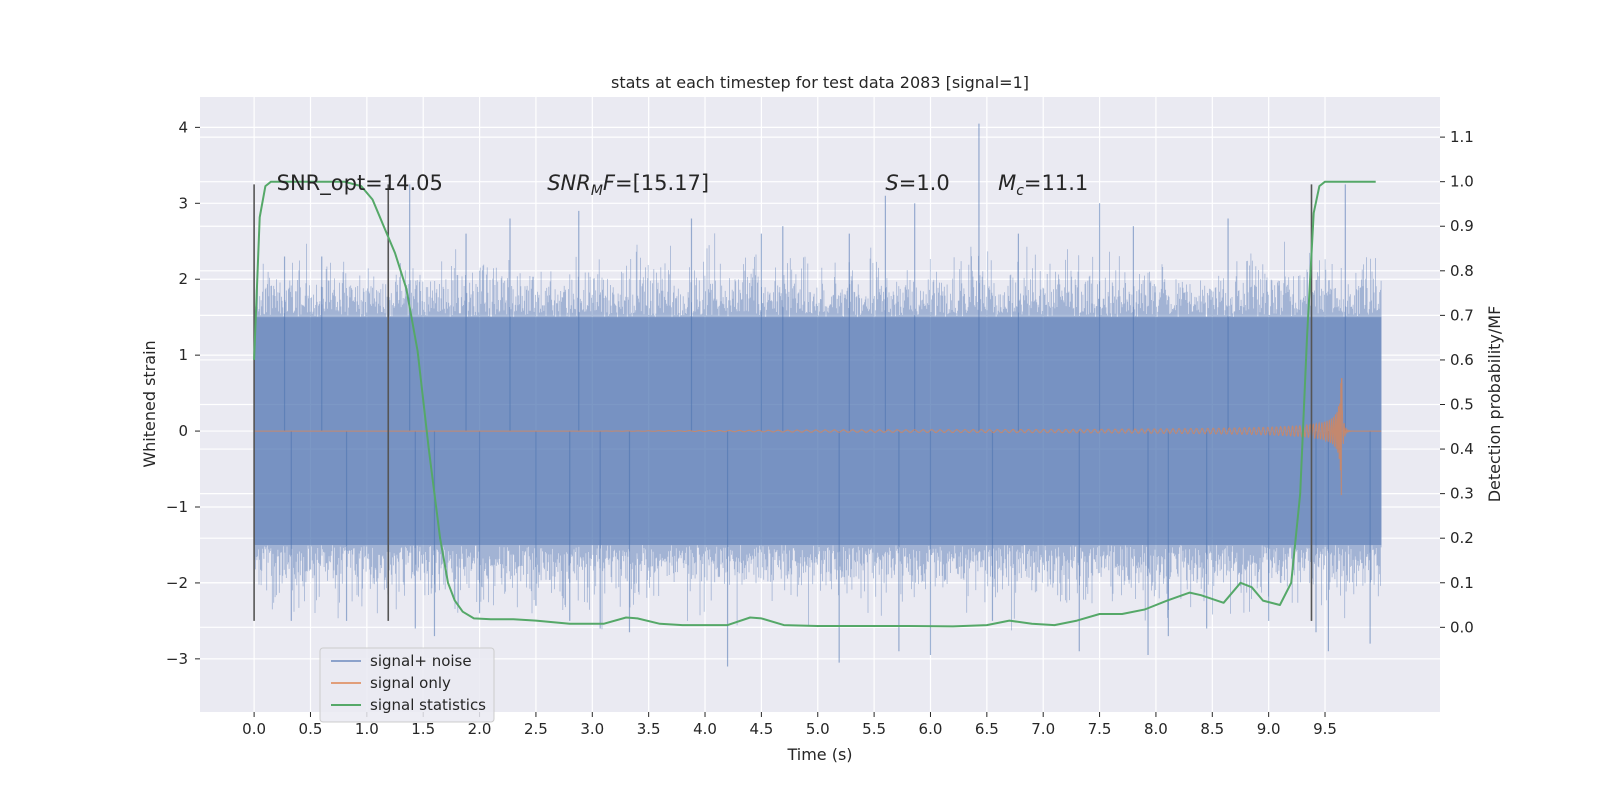 This screenshot has width=1600, height=800. Describe the element at coordinates (987, 729) in the screenshot. I see `x-tick-label: 6.5` at that location.